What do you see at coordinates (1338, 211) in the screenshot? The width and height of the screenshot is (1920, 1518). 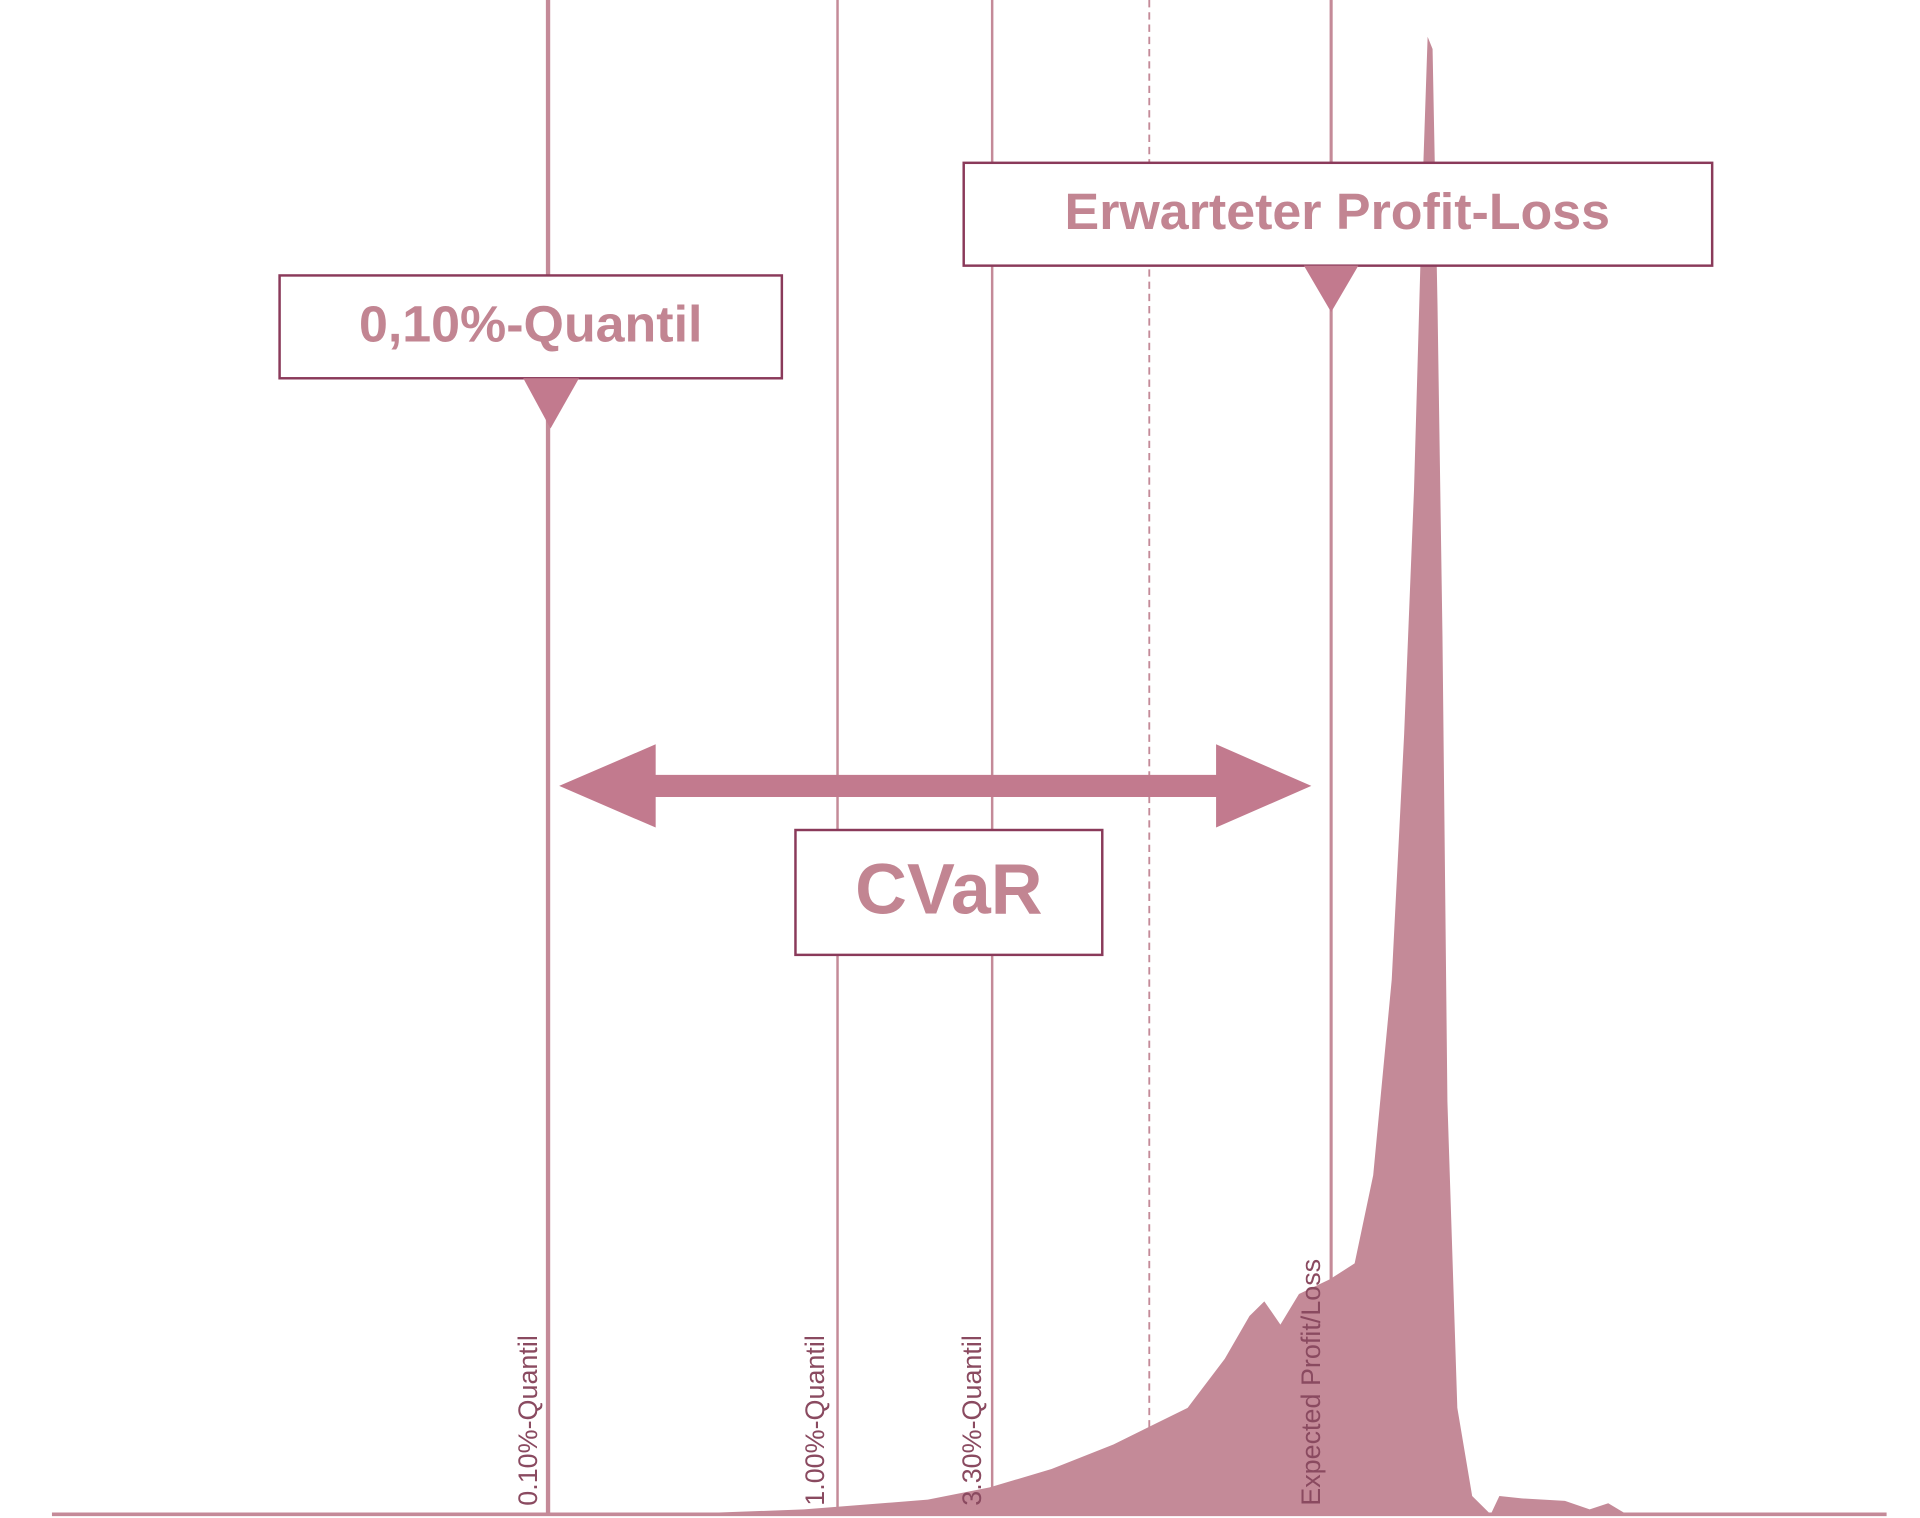 I see `callout-text: Erwarteter Profit-Loss` at bounding box center [1338, 211].